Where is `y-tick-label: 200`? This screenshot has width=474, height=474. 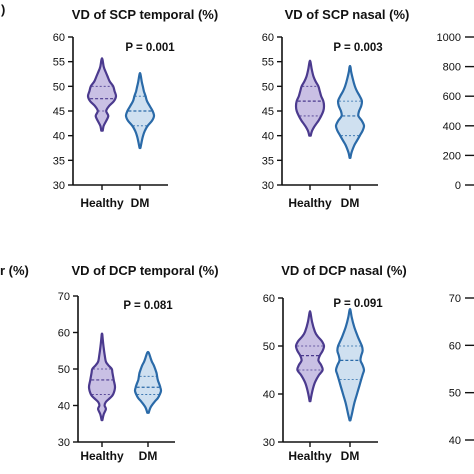
y-tick-label: 200 is located at coordinates (452, 156).